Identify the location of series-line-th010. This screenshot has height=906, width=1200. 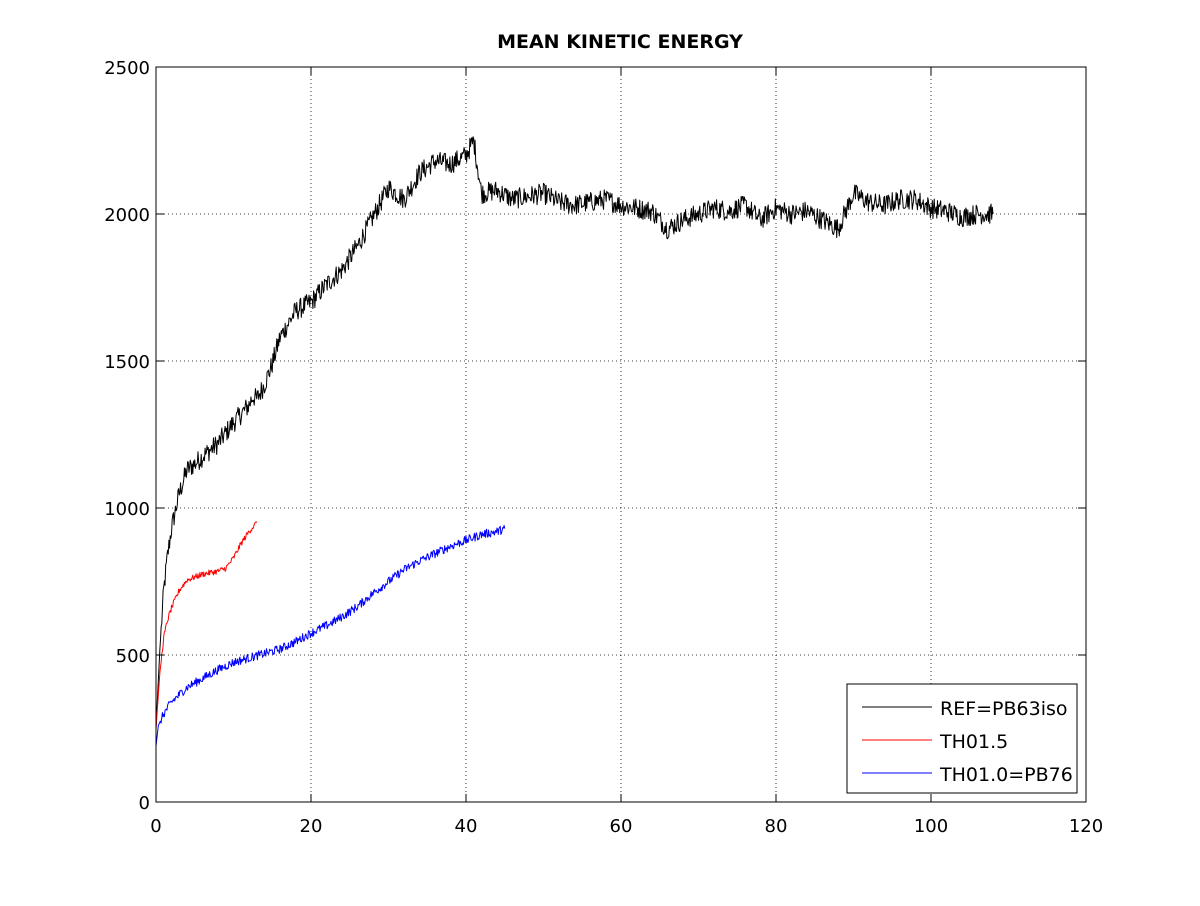
(330, 635).